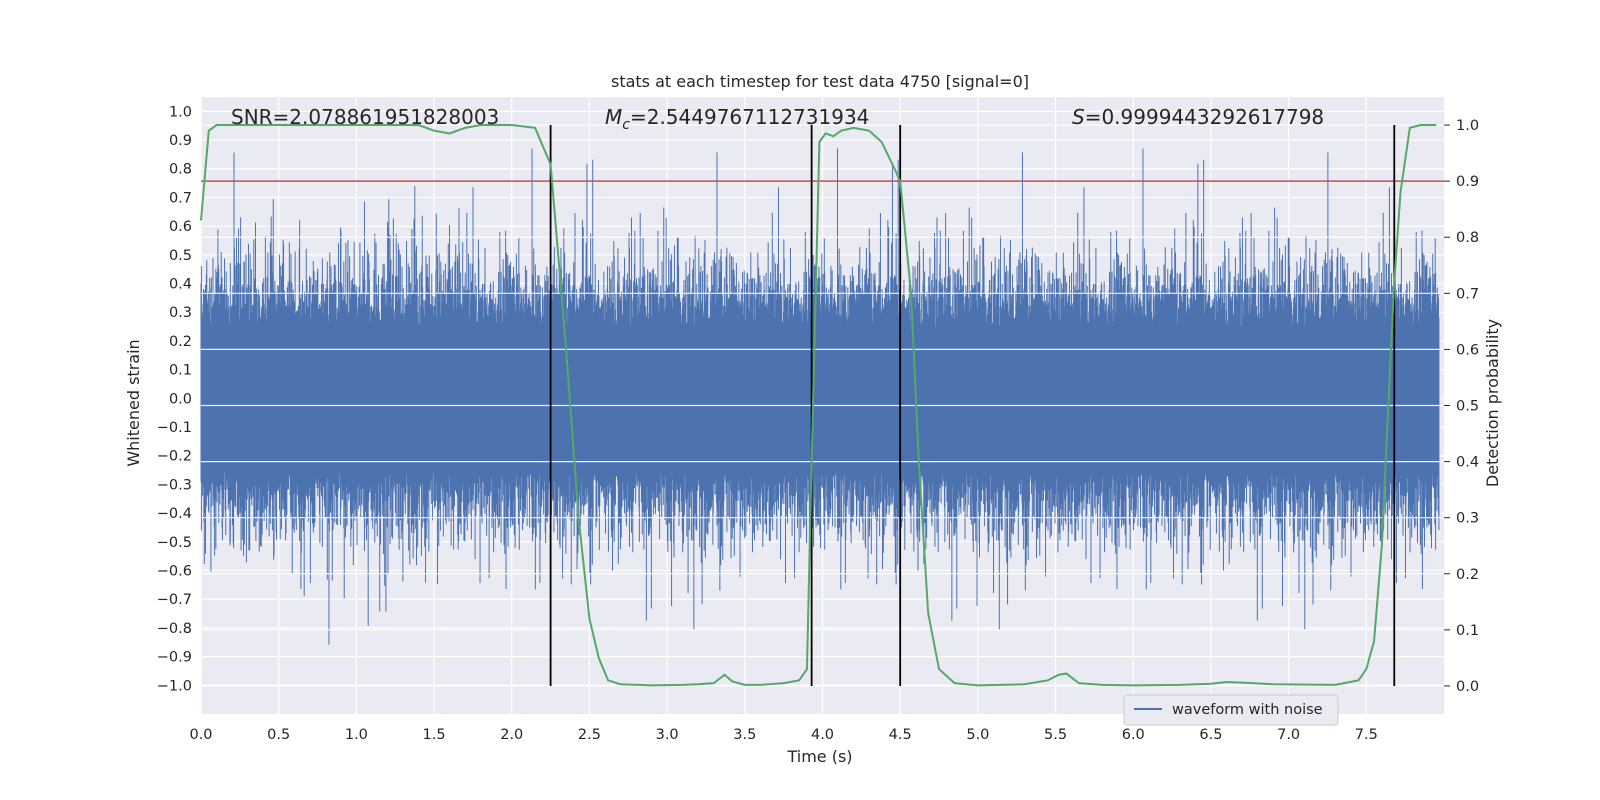 Image resolution: width=1600 pixels, height=800 pixels. I want to click on y-left-tick-label: −0.1, so click(174, 428).